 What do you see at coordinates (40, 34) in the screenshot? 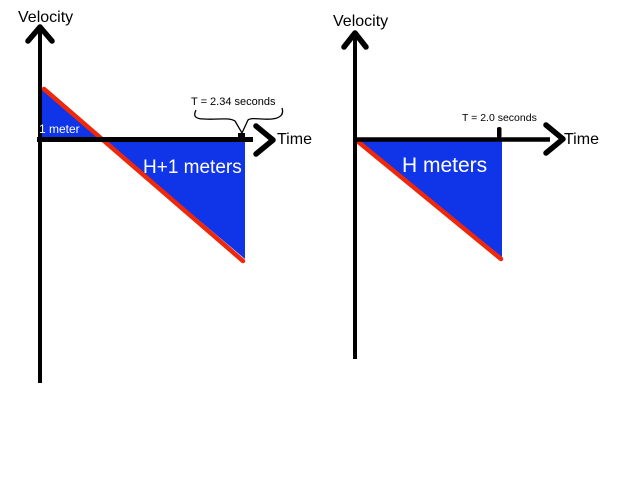
I see `left-velocity-axis-arrowhead` at bounding box center [40, 34].